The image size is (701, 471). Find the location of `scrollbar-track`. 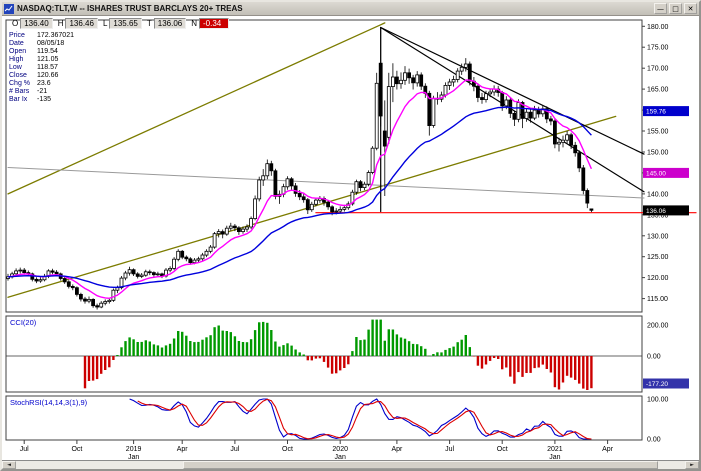

scrollbar-track is located at coordinates (350, 465).